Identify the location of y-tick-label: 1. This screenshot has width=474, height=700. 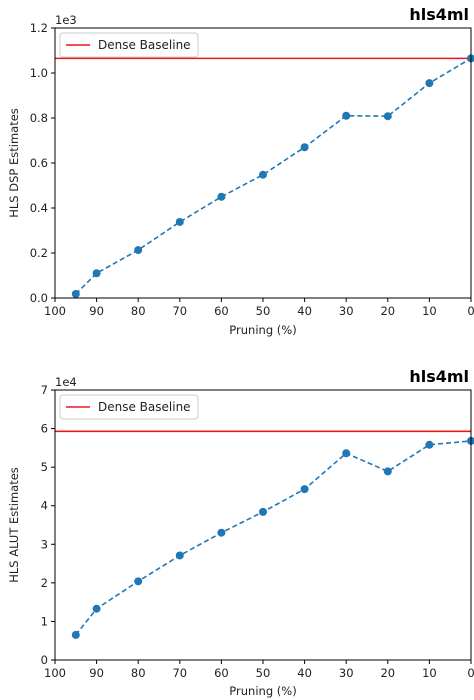
(44, 621).